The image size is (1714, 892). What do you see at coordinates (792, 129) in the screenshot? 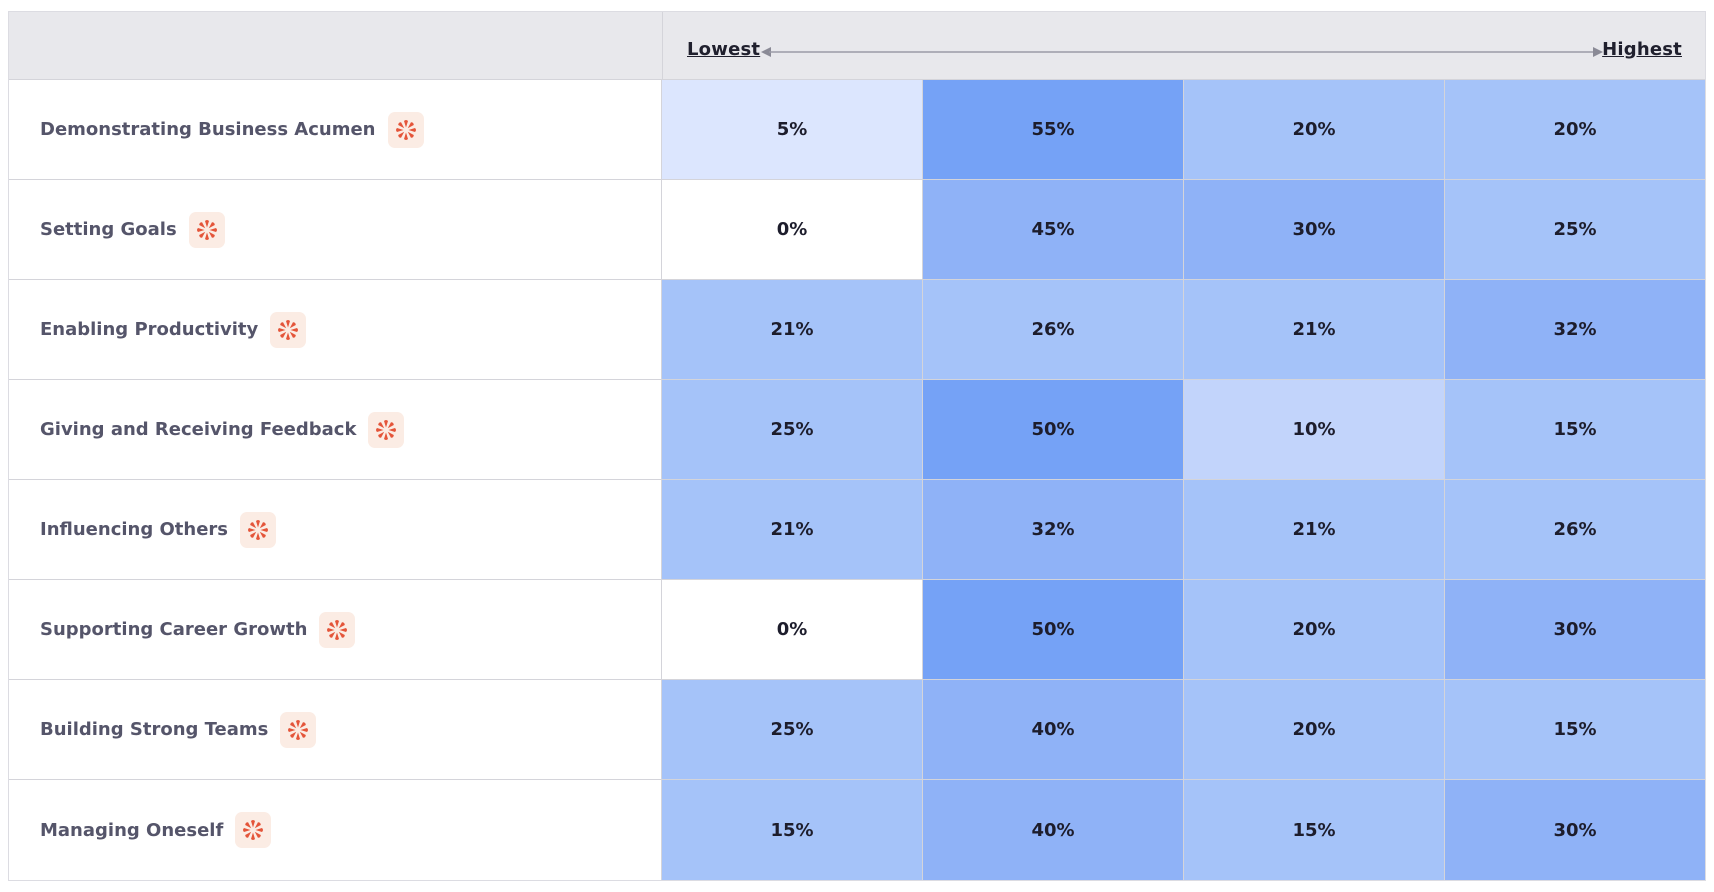
I see `heat-cell: 5%` at bounding box center [792, 129].